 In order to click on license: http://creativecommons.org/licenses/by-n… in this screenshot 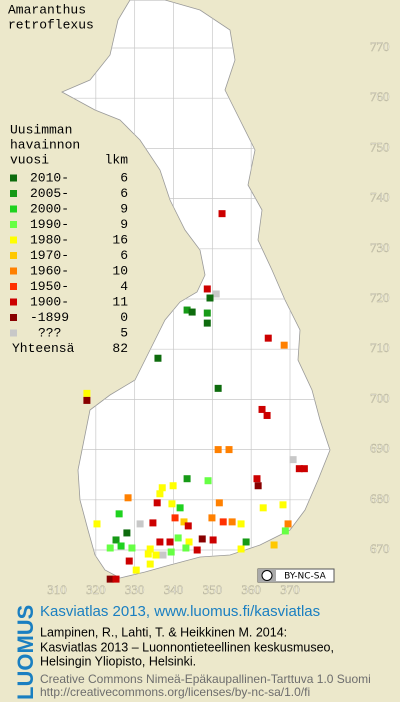, I will do `click(175, 692)`.